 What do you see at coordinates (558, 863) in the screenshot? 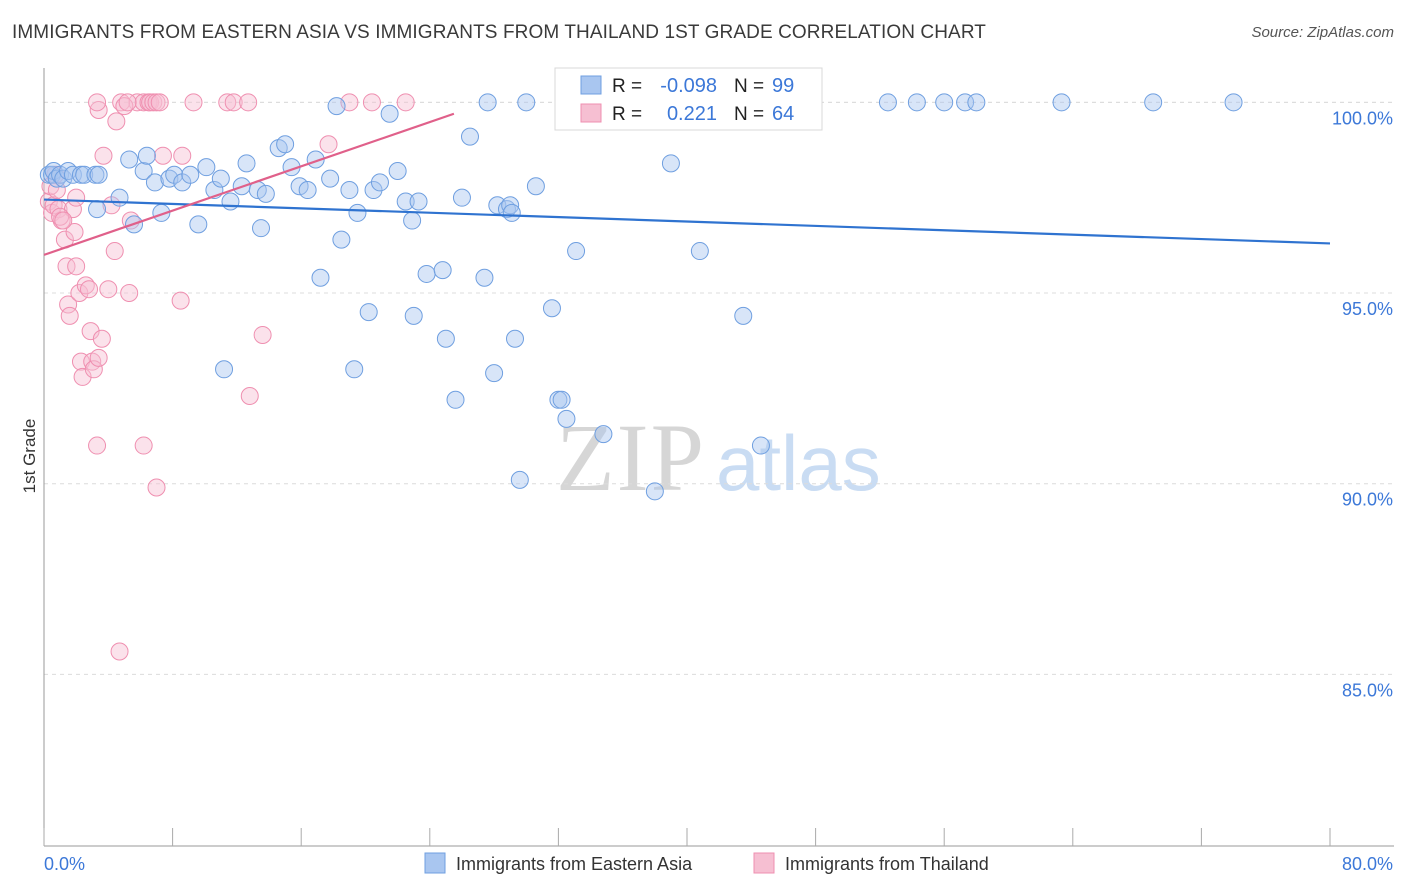
I see `legend-item-eastern-asia: Immigrants from Eastern Asia` at bounding box center [558, 863].